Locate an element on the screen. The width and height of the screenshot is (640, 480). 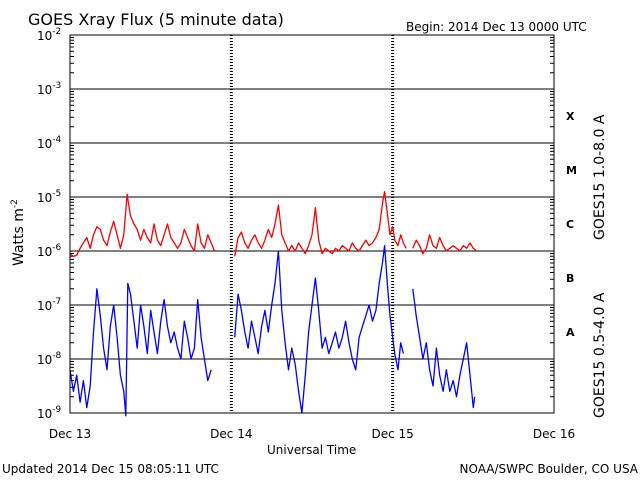
y-axis-label: Watts m-2 is located at coordinates (18, 232).